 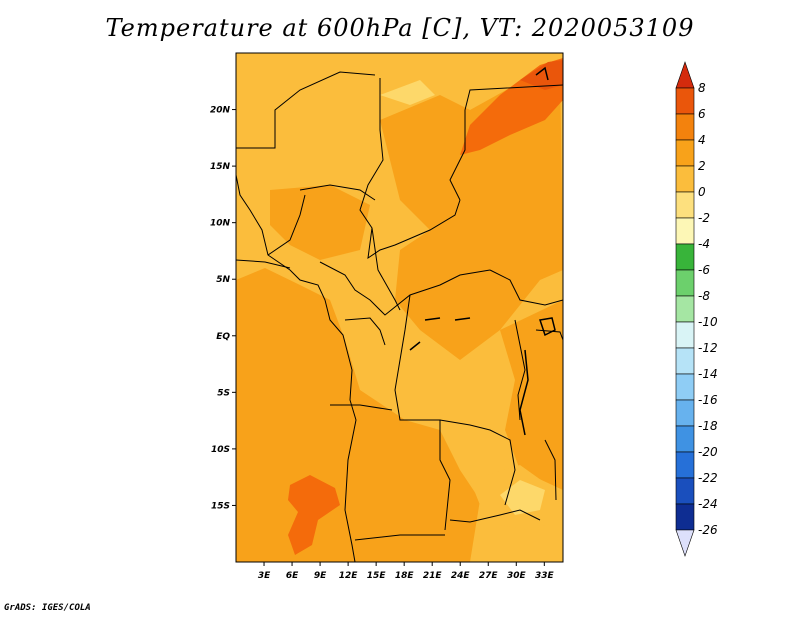 I want to click on y-tick-label: 5S, so click(x=223, y=393).